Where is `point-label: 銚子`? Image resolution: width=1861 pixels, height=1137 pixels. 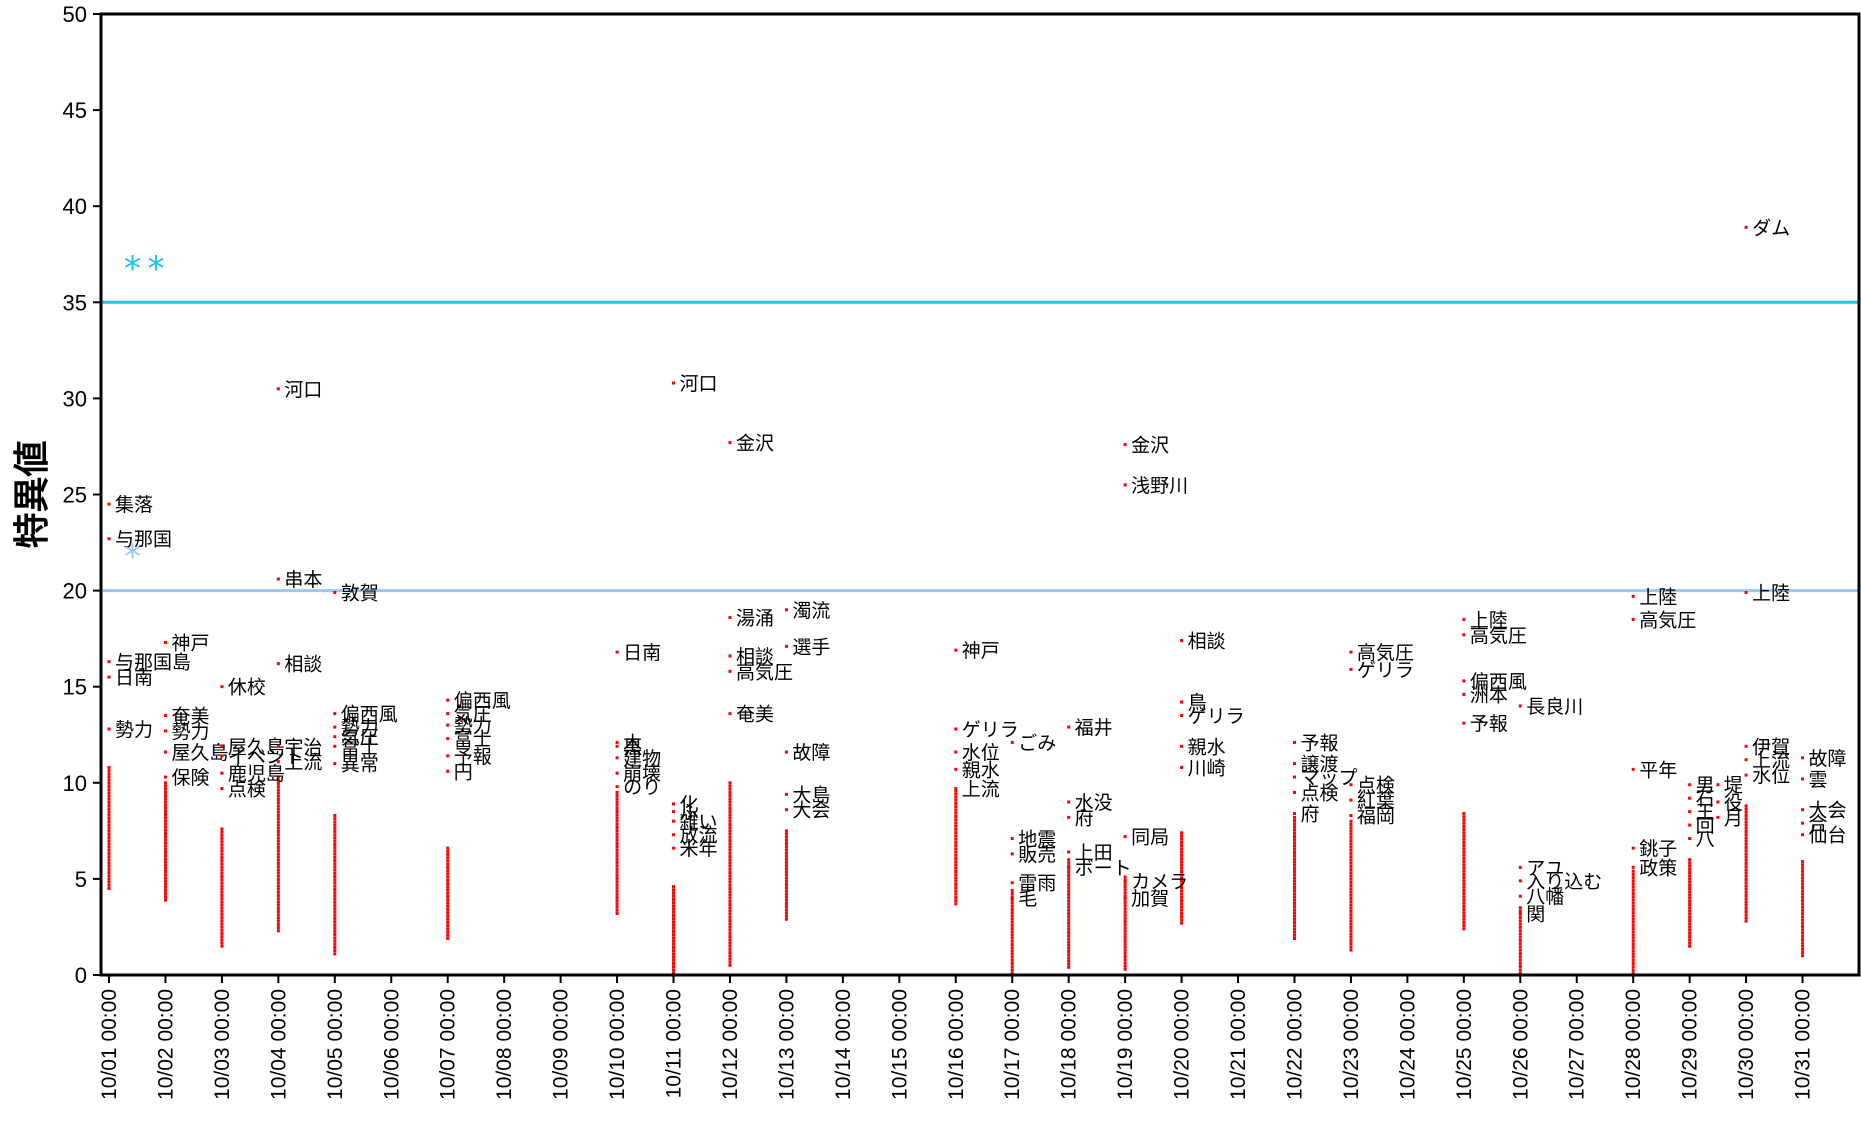 point-label: 銚子 is located at coordinates (1658, 849).